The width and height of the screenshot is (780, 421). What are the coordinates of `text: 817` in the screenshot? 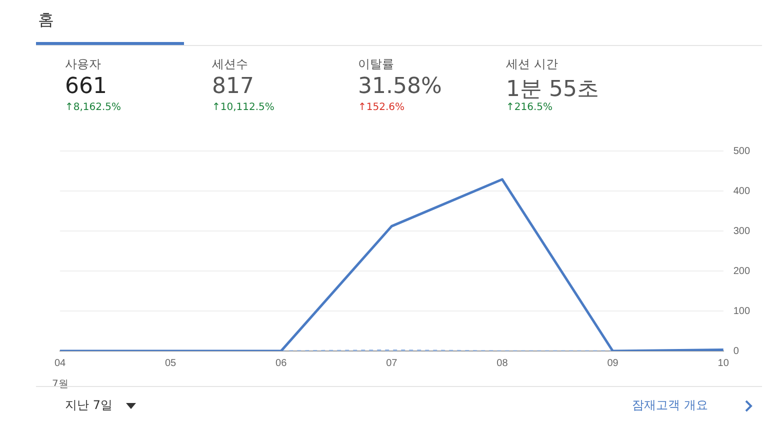 It's located at (233, 86).